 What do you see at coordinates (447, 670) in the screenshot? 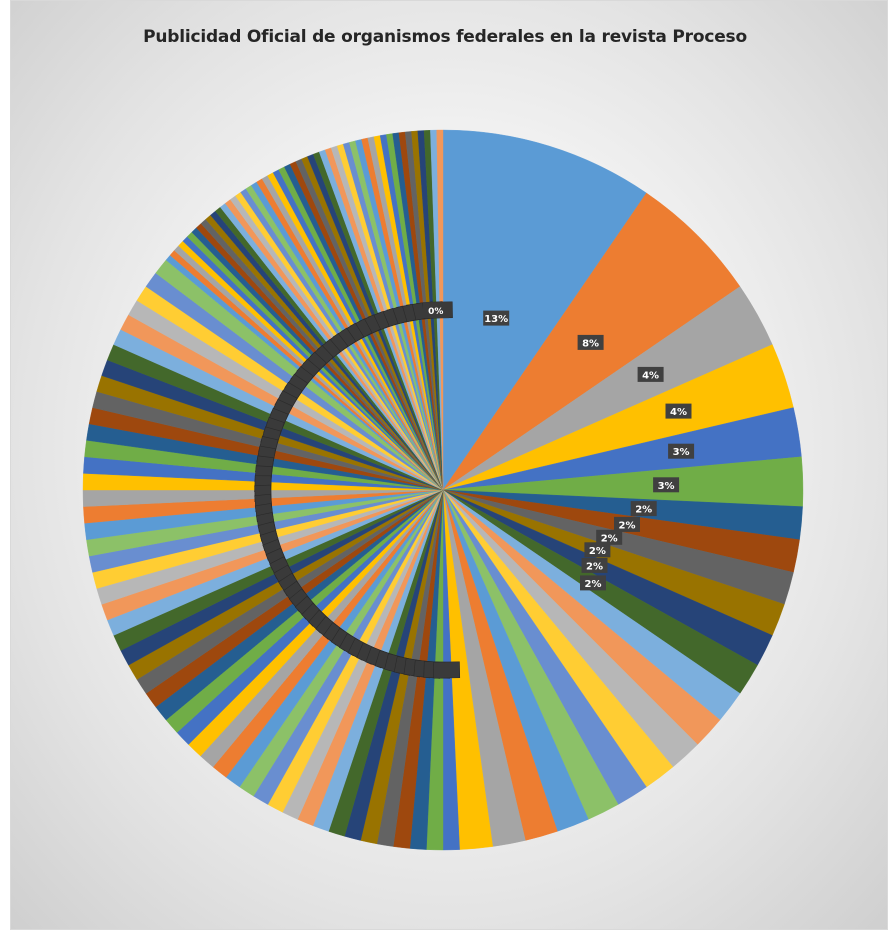
I see `overlapping-label-box` at bounding box center [447, 670].